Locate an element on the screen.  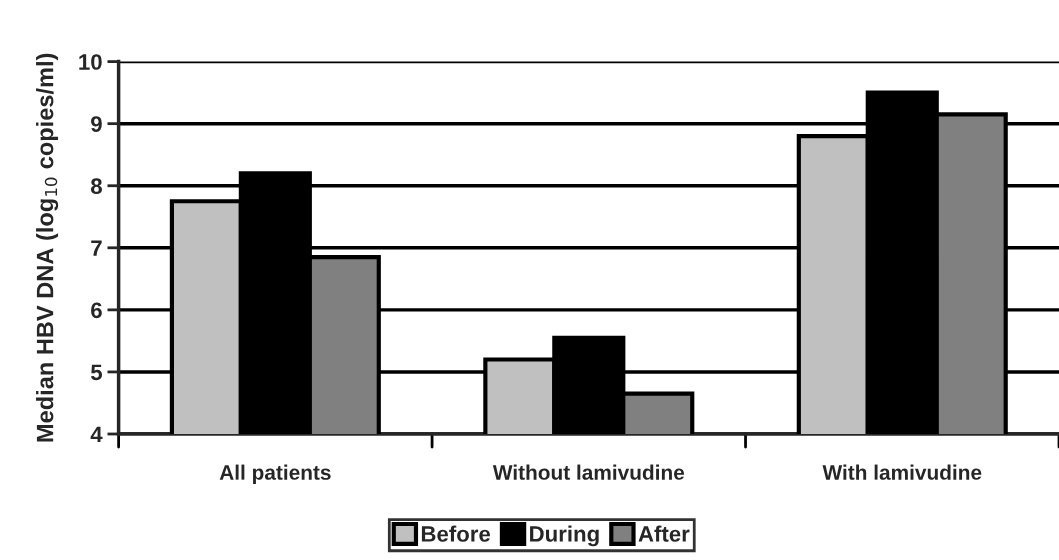
x-tick-label: With lamivudine is located at coordinates (902, 472).